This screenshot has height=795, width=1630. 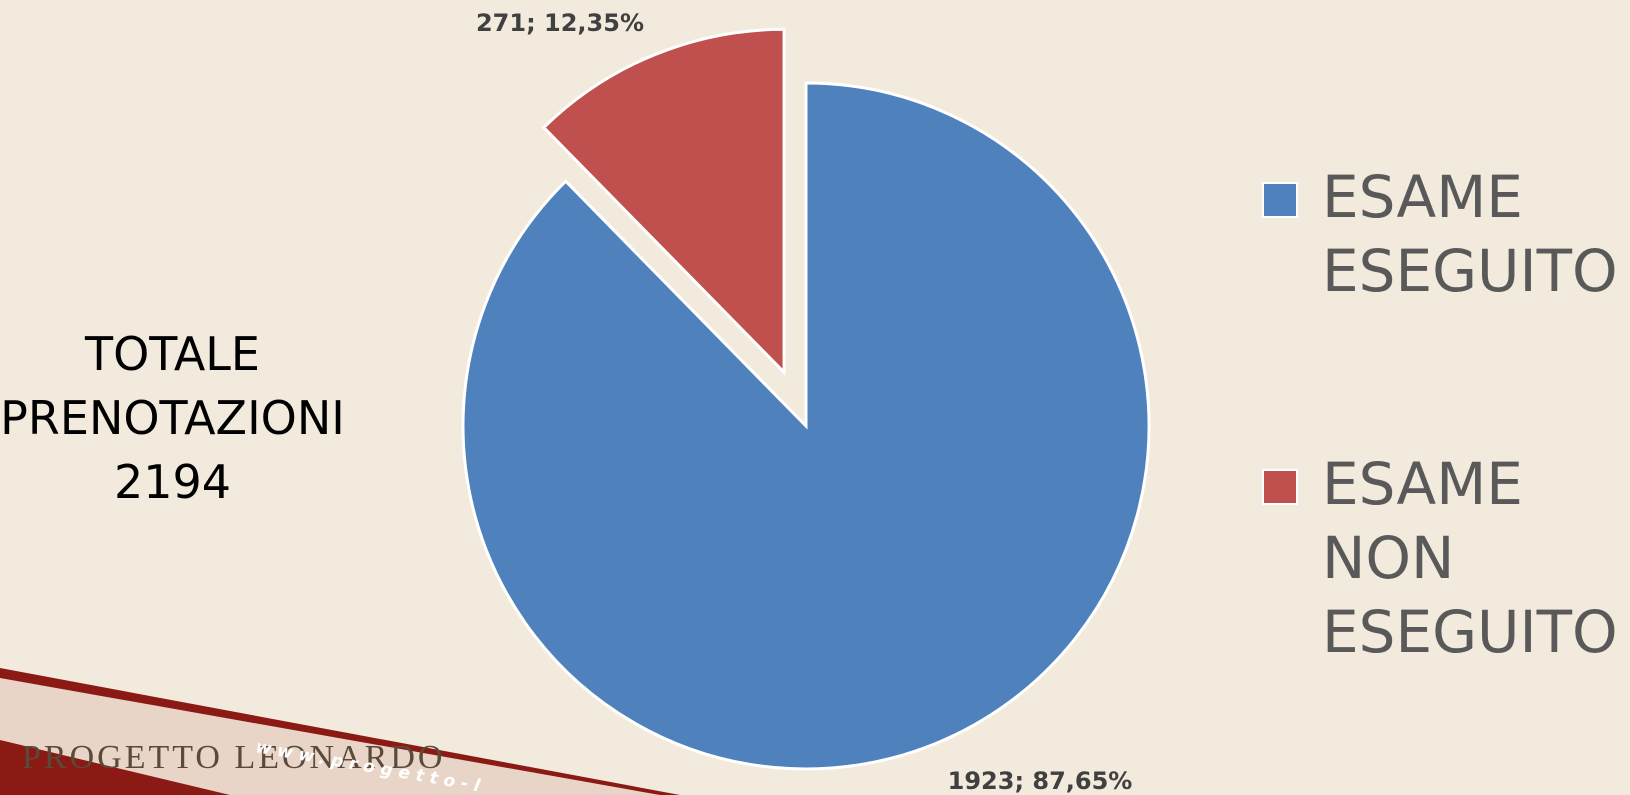 I want to click on legend-item: ESAME ESEGUITO, so click(x=1442, y=234).